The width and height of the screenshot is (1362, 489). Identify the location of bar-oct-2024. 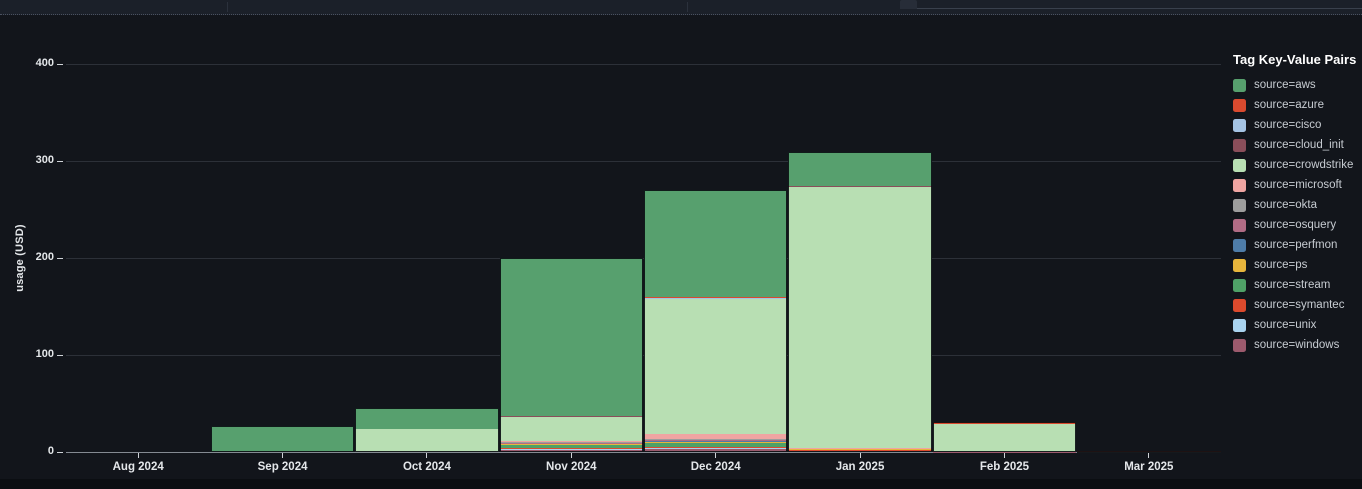
(427, 430).